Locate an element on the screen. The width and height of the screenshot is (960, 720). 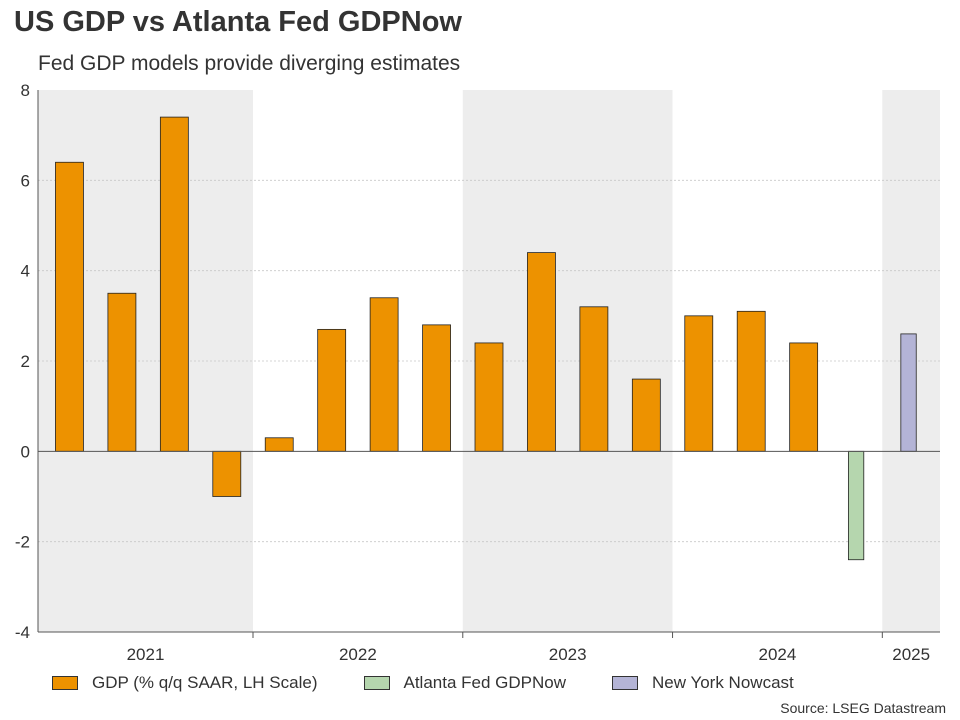
bar-gdp-2022Q4 is located at coordinates (436, 388).